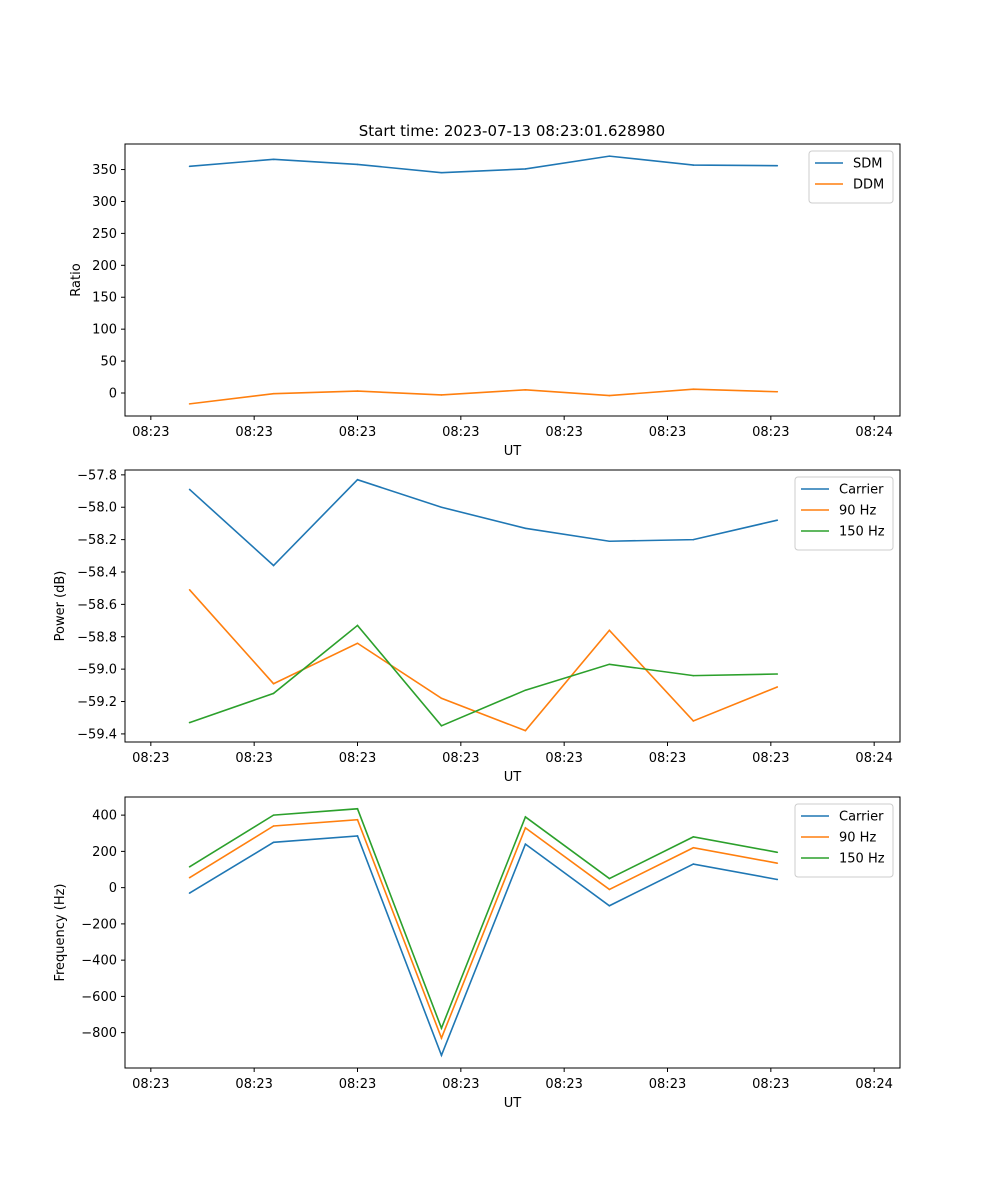  Describe the element at coordinates (104, 266) in the screenshot. I see `y-tick-label: 200` at that location.